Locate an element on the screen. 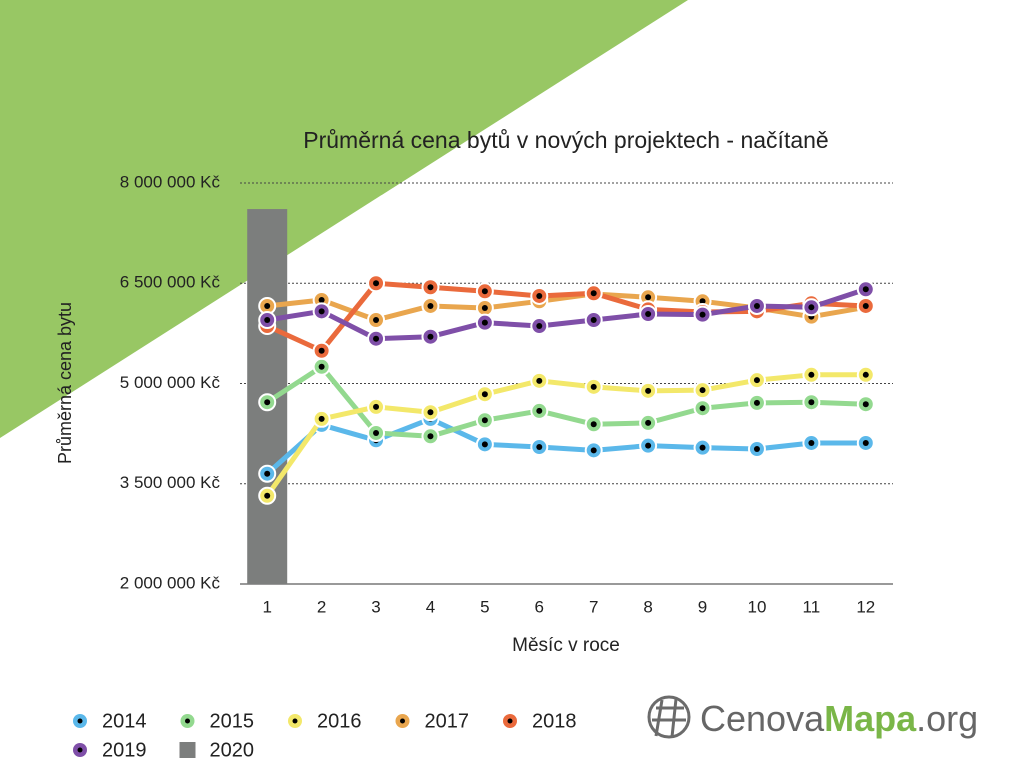 The height and width of the screenshot is (773, 1024). logo: CenovaMapa.org is located at coordinates (812, 717).